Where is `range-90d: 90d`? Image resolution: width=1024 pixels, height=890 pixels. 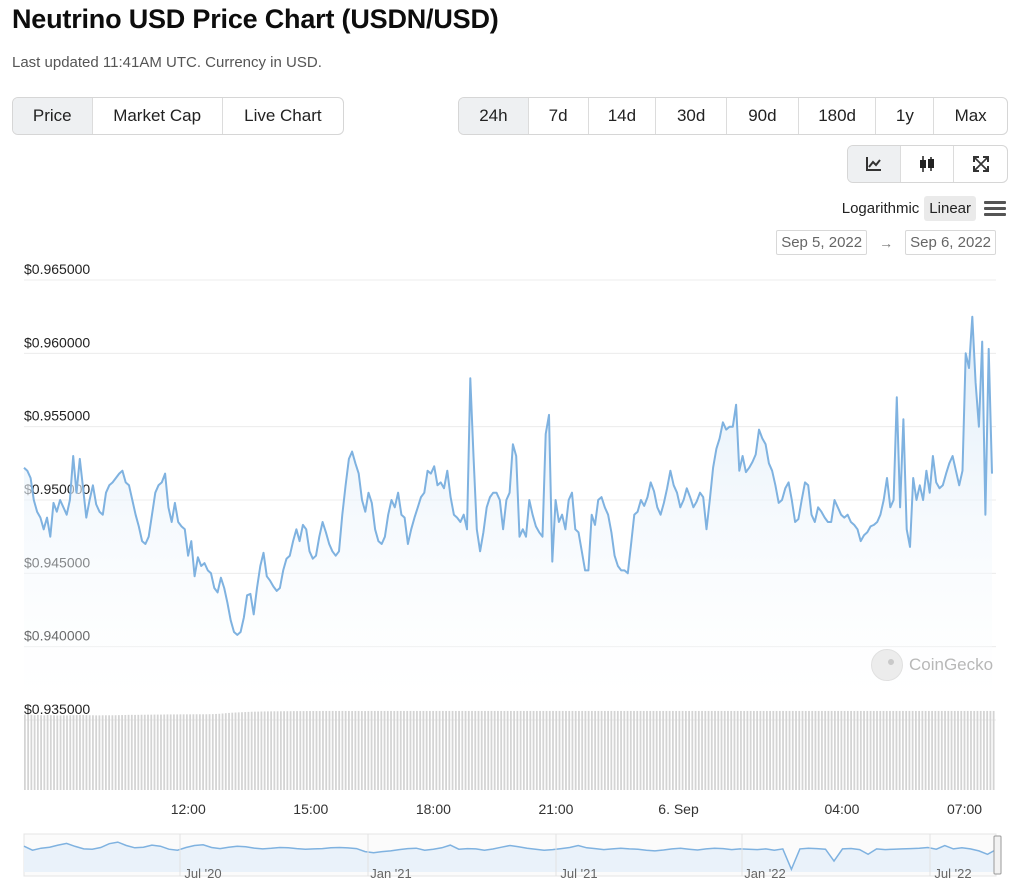
range-90d: 90d is located at coordinates (763, 116).